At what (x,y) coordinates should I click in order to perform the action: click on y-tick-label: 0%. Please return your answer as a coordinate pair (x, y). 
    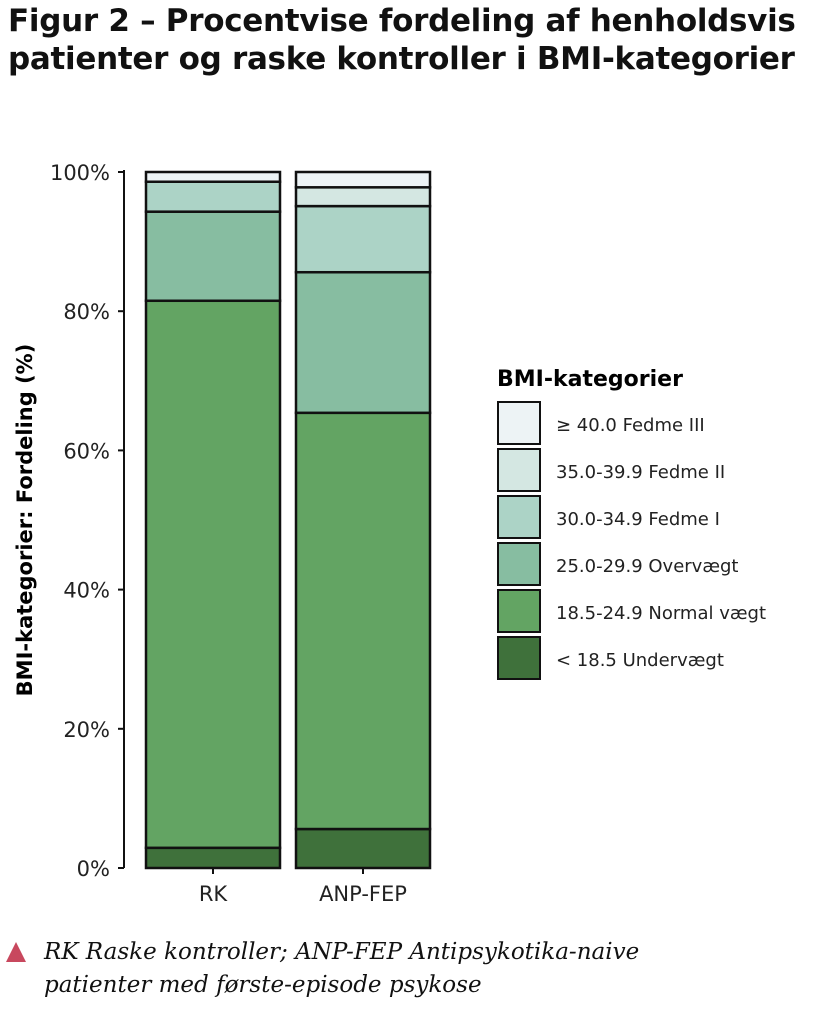
    Looking at the image, I should click on (93, 869).